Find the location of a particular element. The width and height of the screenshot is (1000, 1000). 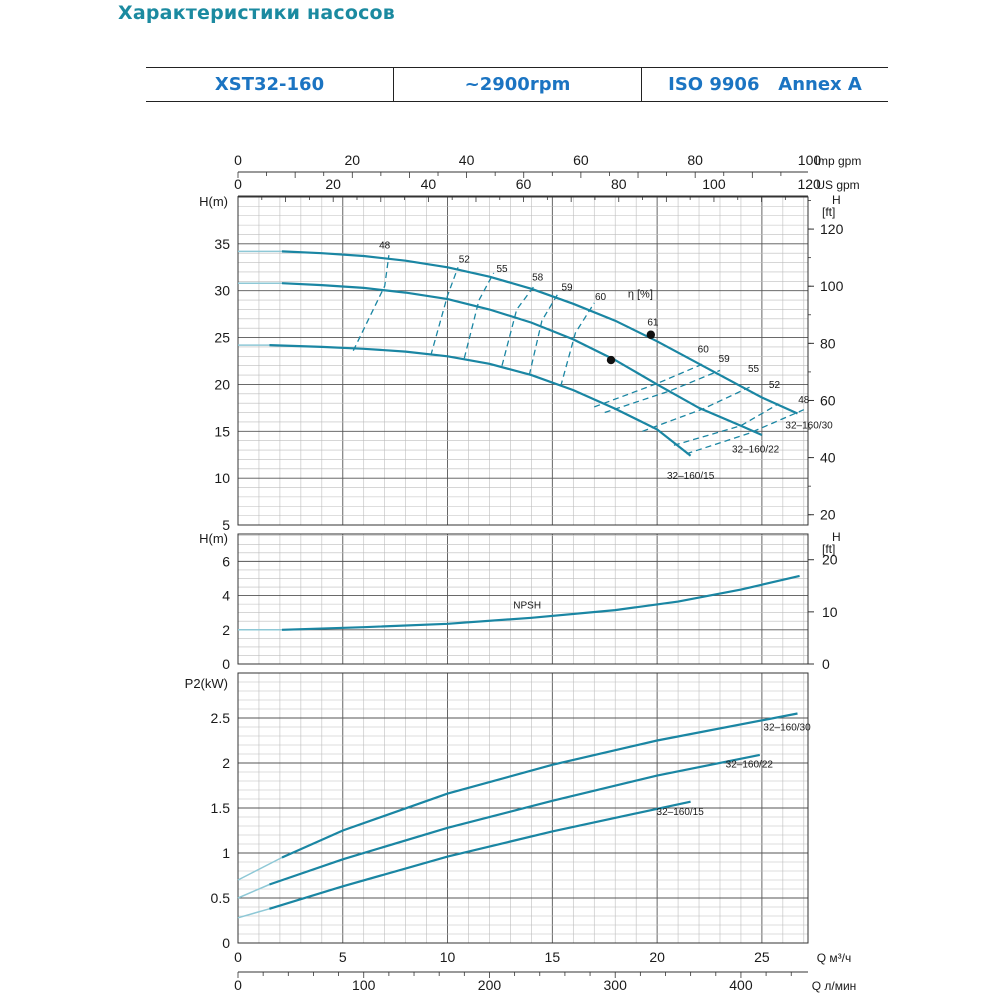

imp-tick-label: 0 is located at coordinates (238, 160).